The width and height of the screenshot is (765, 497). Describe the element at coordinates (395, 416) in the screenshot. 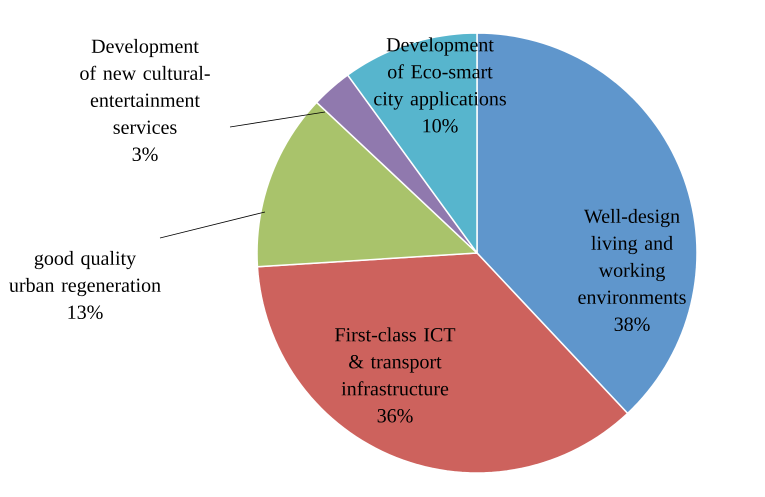

I see `data-label: 36%` at that location.